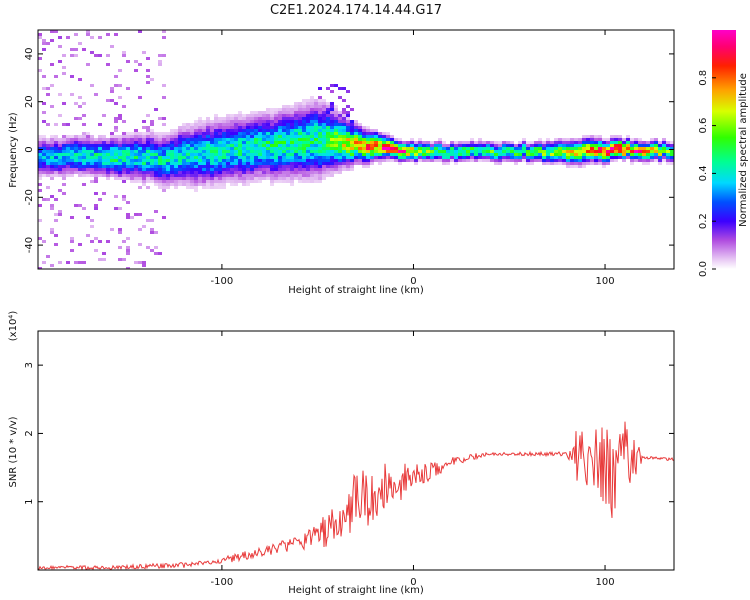  What do you see at coordinates (356, 290) in the screenshot?
I see `spectrogram-x-axis-label: Height of straight line (km)` at bounding box center [356, 290].